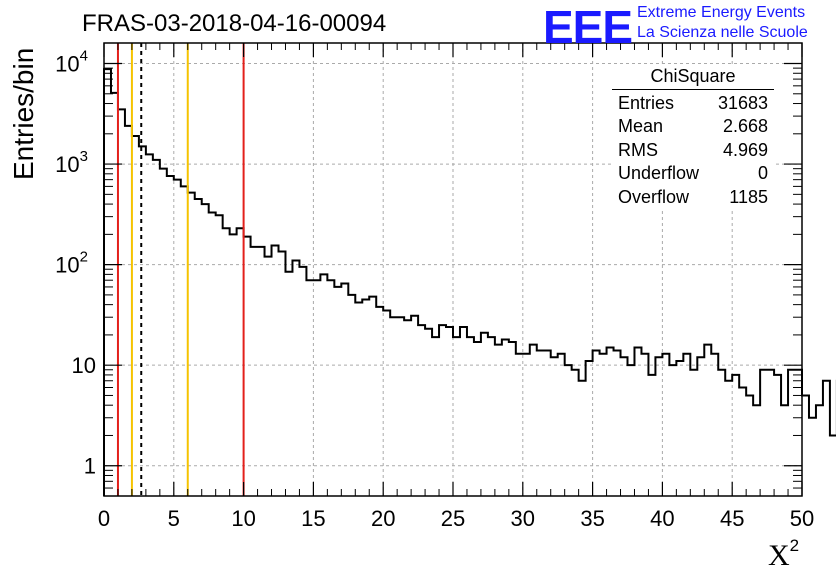  What do you see at coordinates (641, 126) in the screenshot?
I see `stats-label: Mean` at bounding box center [641, 126].